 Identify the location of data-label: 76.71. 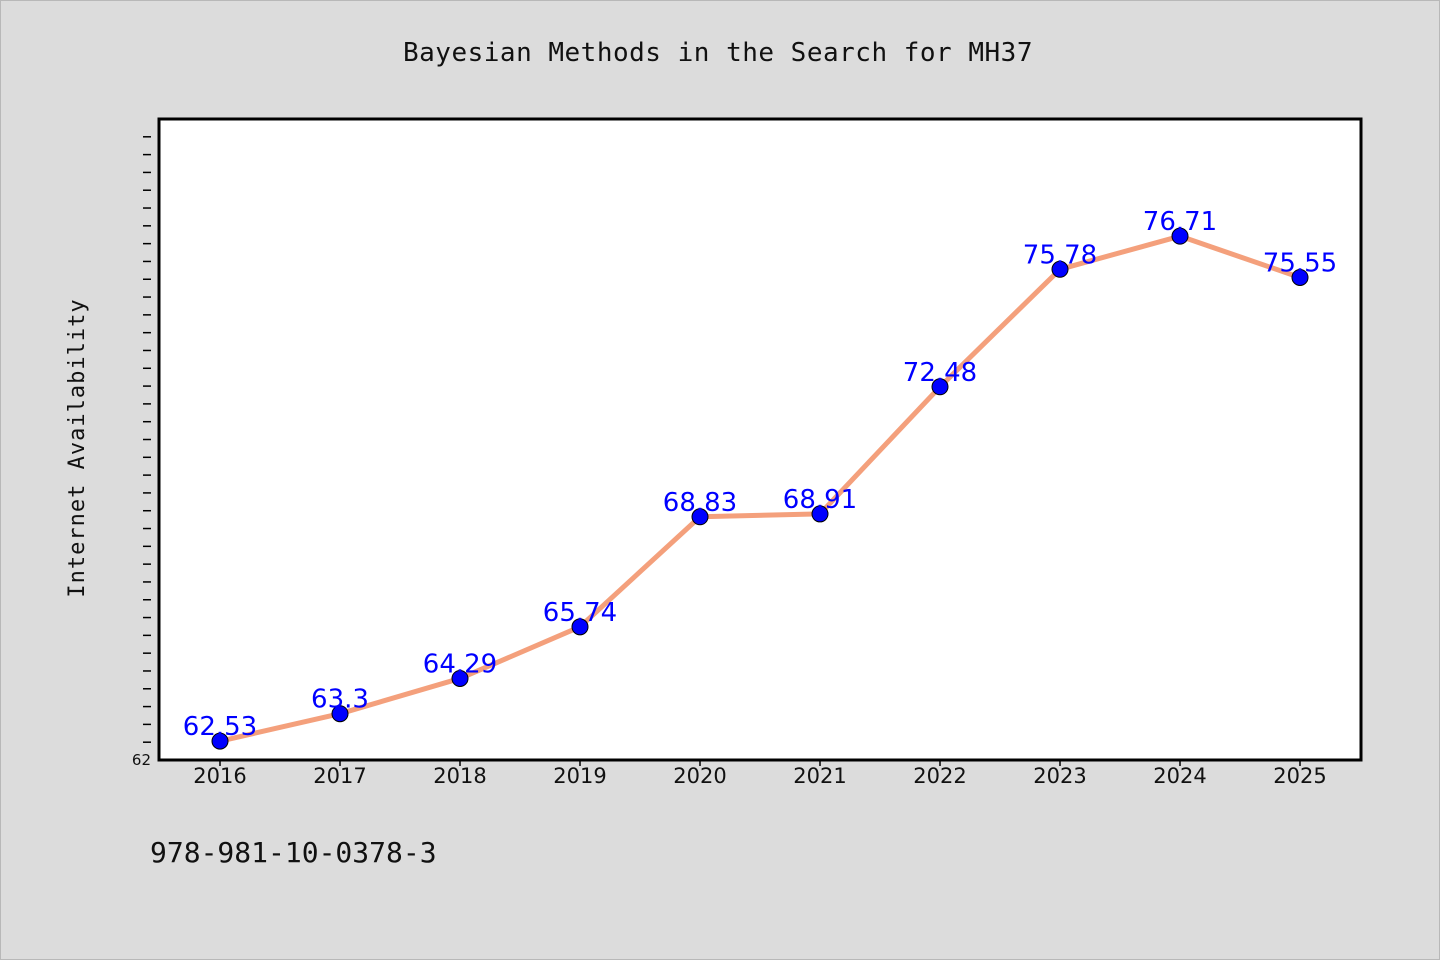
(1180, 222).